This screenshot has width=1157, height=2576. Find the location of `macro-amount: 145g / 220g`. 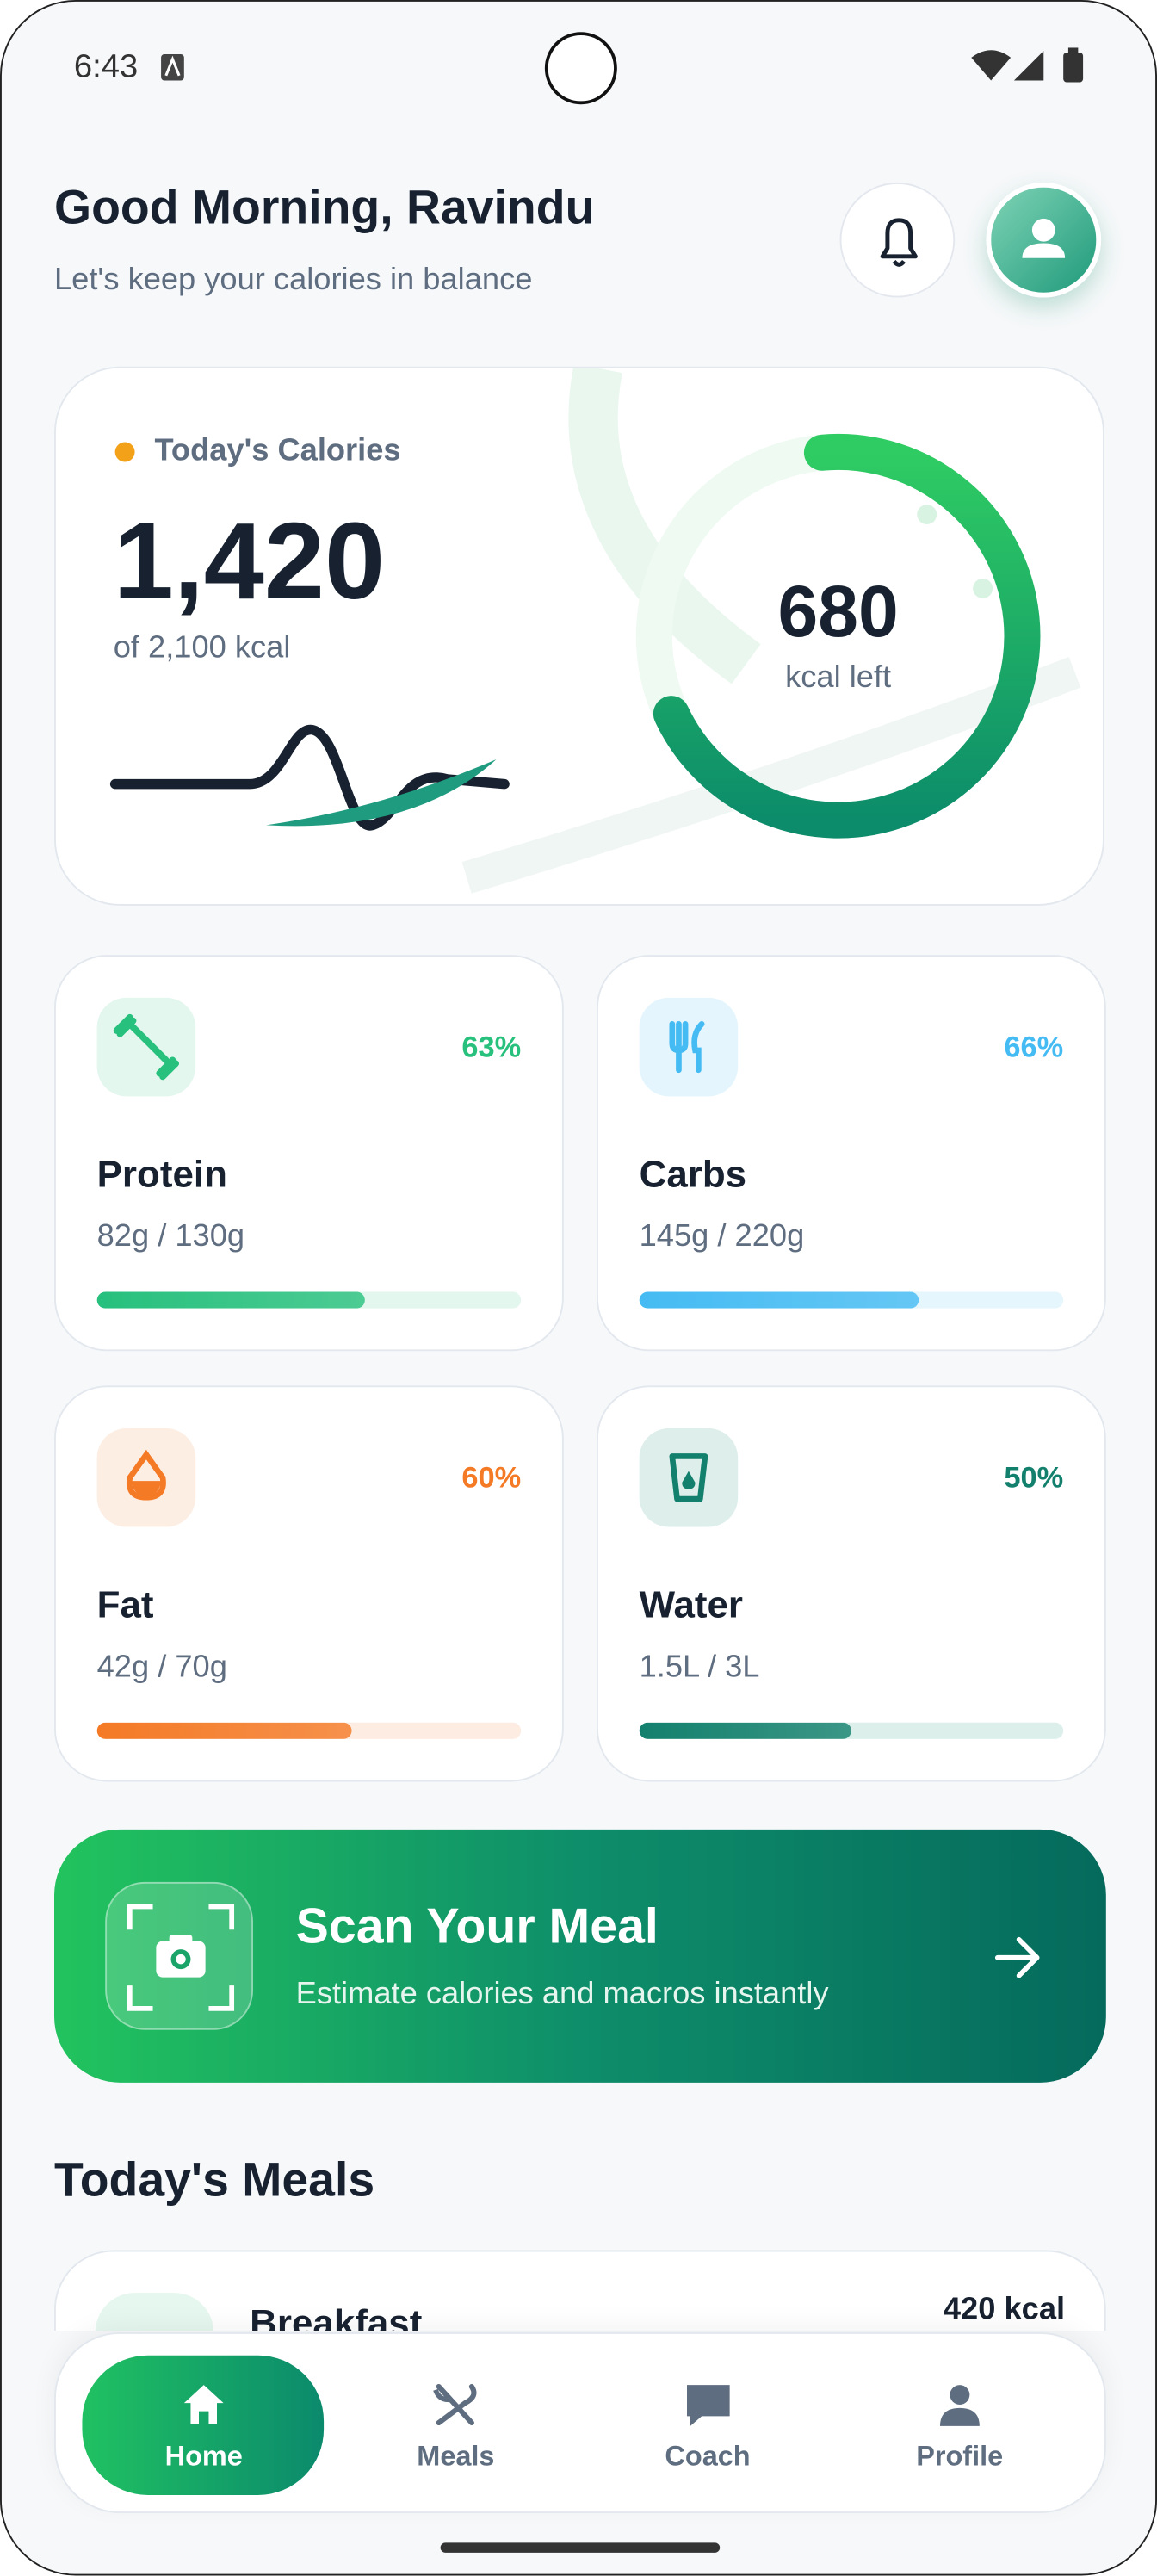

macro-amount: 145g / 220g is located at coordinates (722, 1236).